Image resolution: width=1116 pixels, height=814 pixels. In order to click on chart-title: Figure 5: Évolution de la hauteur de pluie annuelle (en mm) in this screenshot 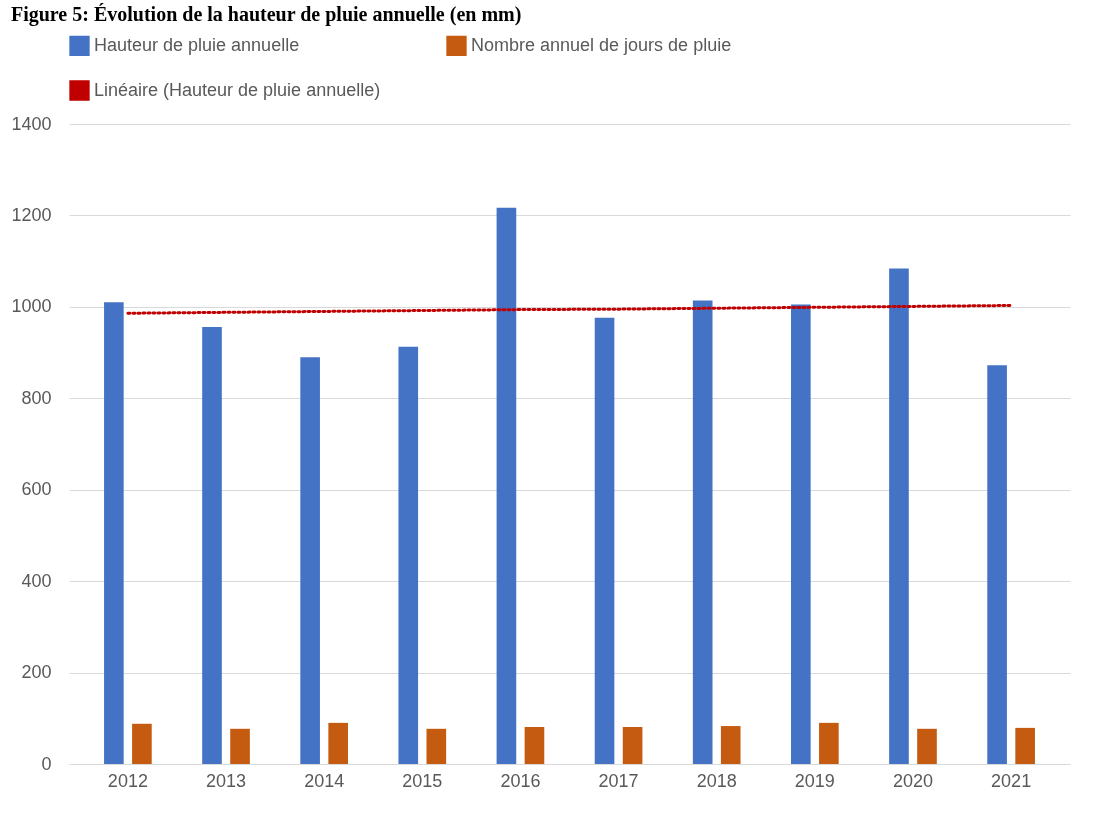, I will do `click(266, 14)`.